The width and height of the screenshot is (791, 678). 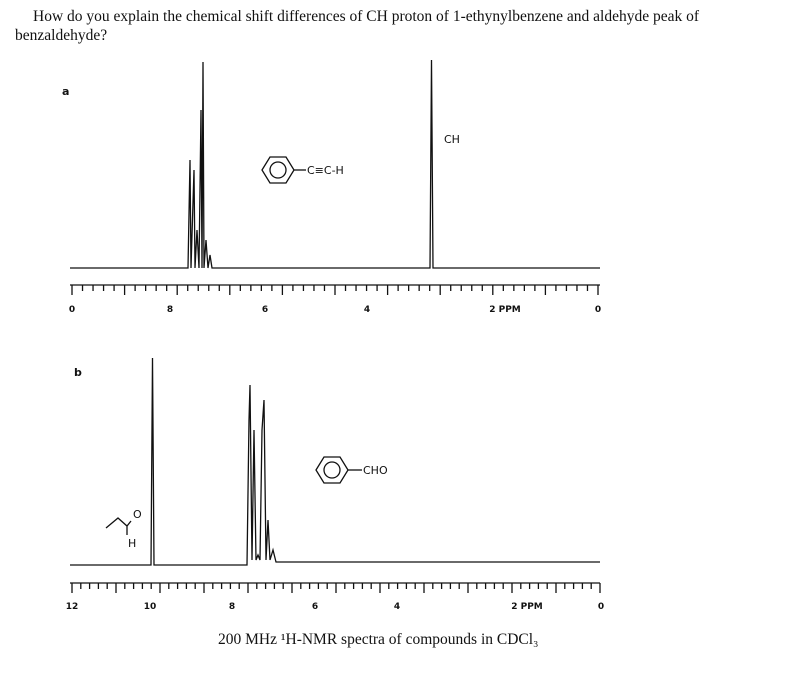 I want to click on spectrum-label: b, so click(x=78, y=372).